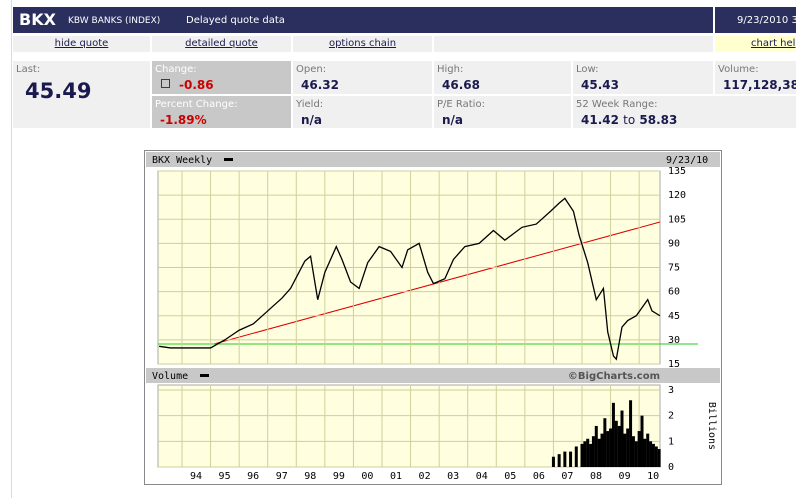 Image resolution: width=796 pixels, height=498 pixels. Describe the element at coordinates (600, 120) in the screenshot. I see `range-low: 41.42` at that location.